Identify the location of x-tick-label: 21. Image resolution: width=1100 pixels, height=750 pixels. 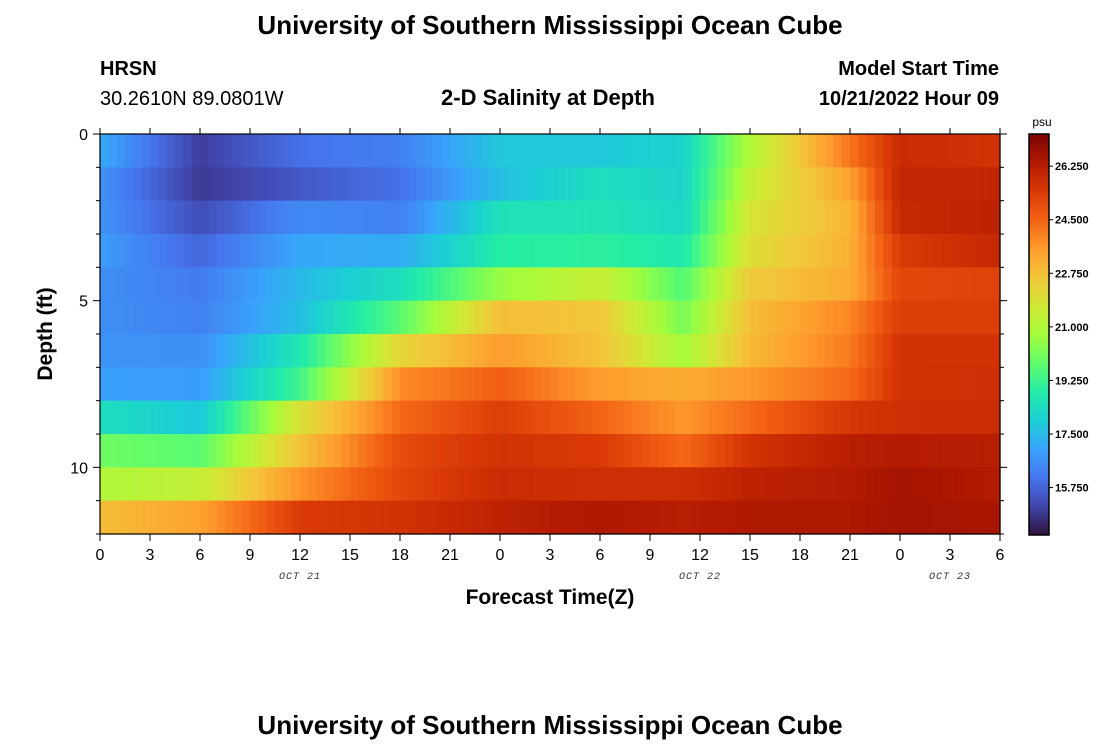
(450, 555).